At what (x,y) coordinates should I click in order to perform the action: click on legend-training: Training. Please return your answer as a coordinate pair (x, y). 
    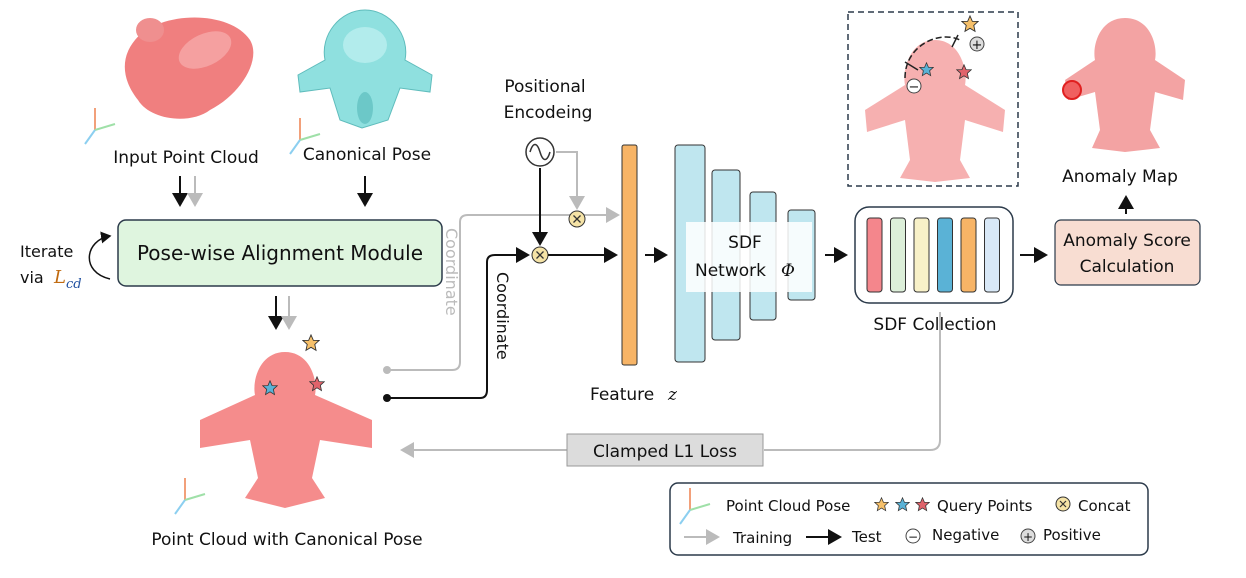
    Looking at the image, I should click on (762, 538).